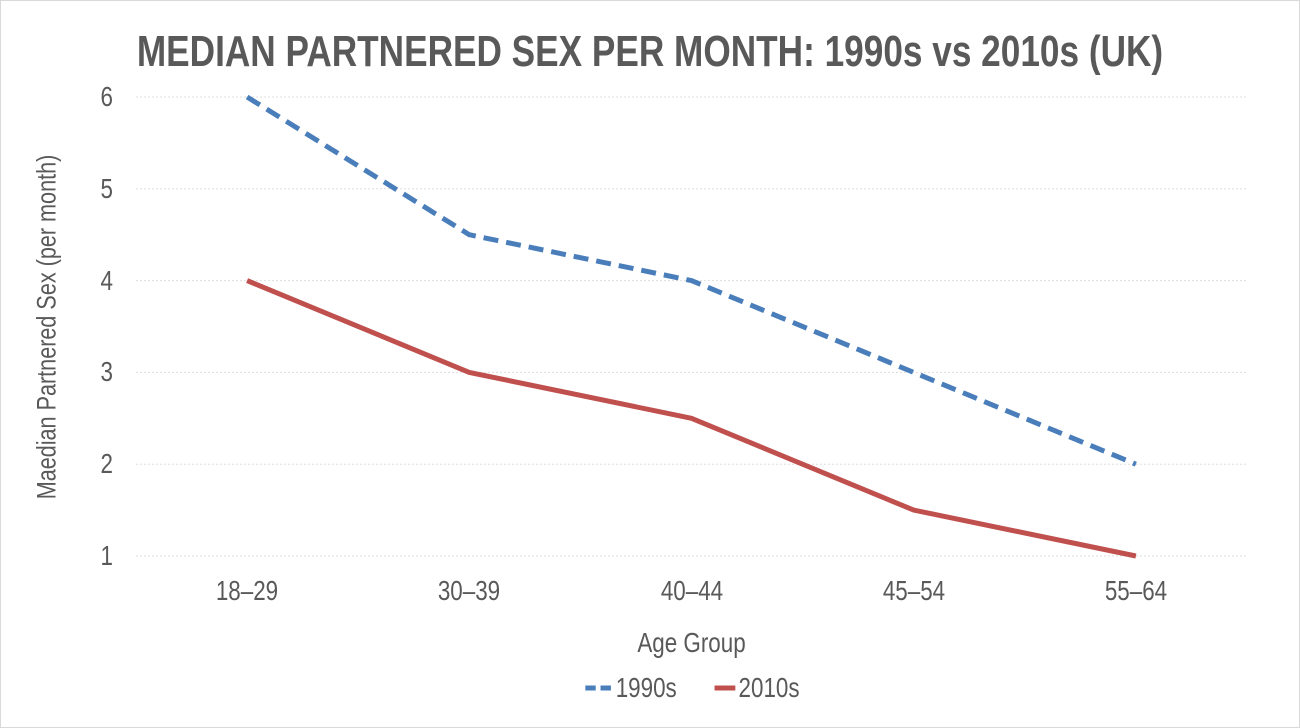  What do you see at coordinates (106, 372) in the screenshot?
I see `y-tick-label: 3` at bounding box center [106, 372].